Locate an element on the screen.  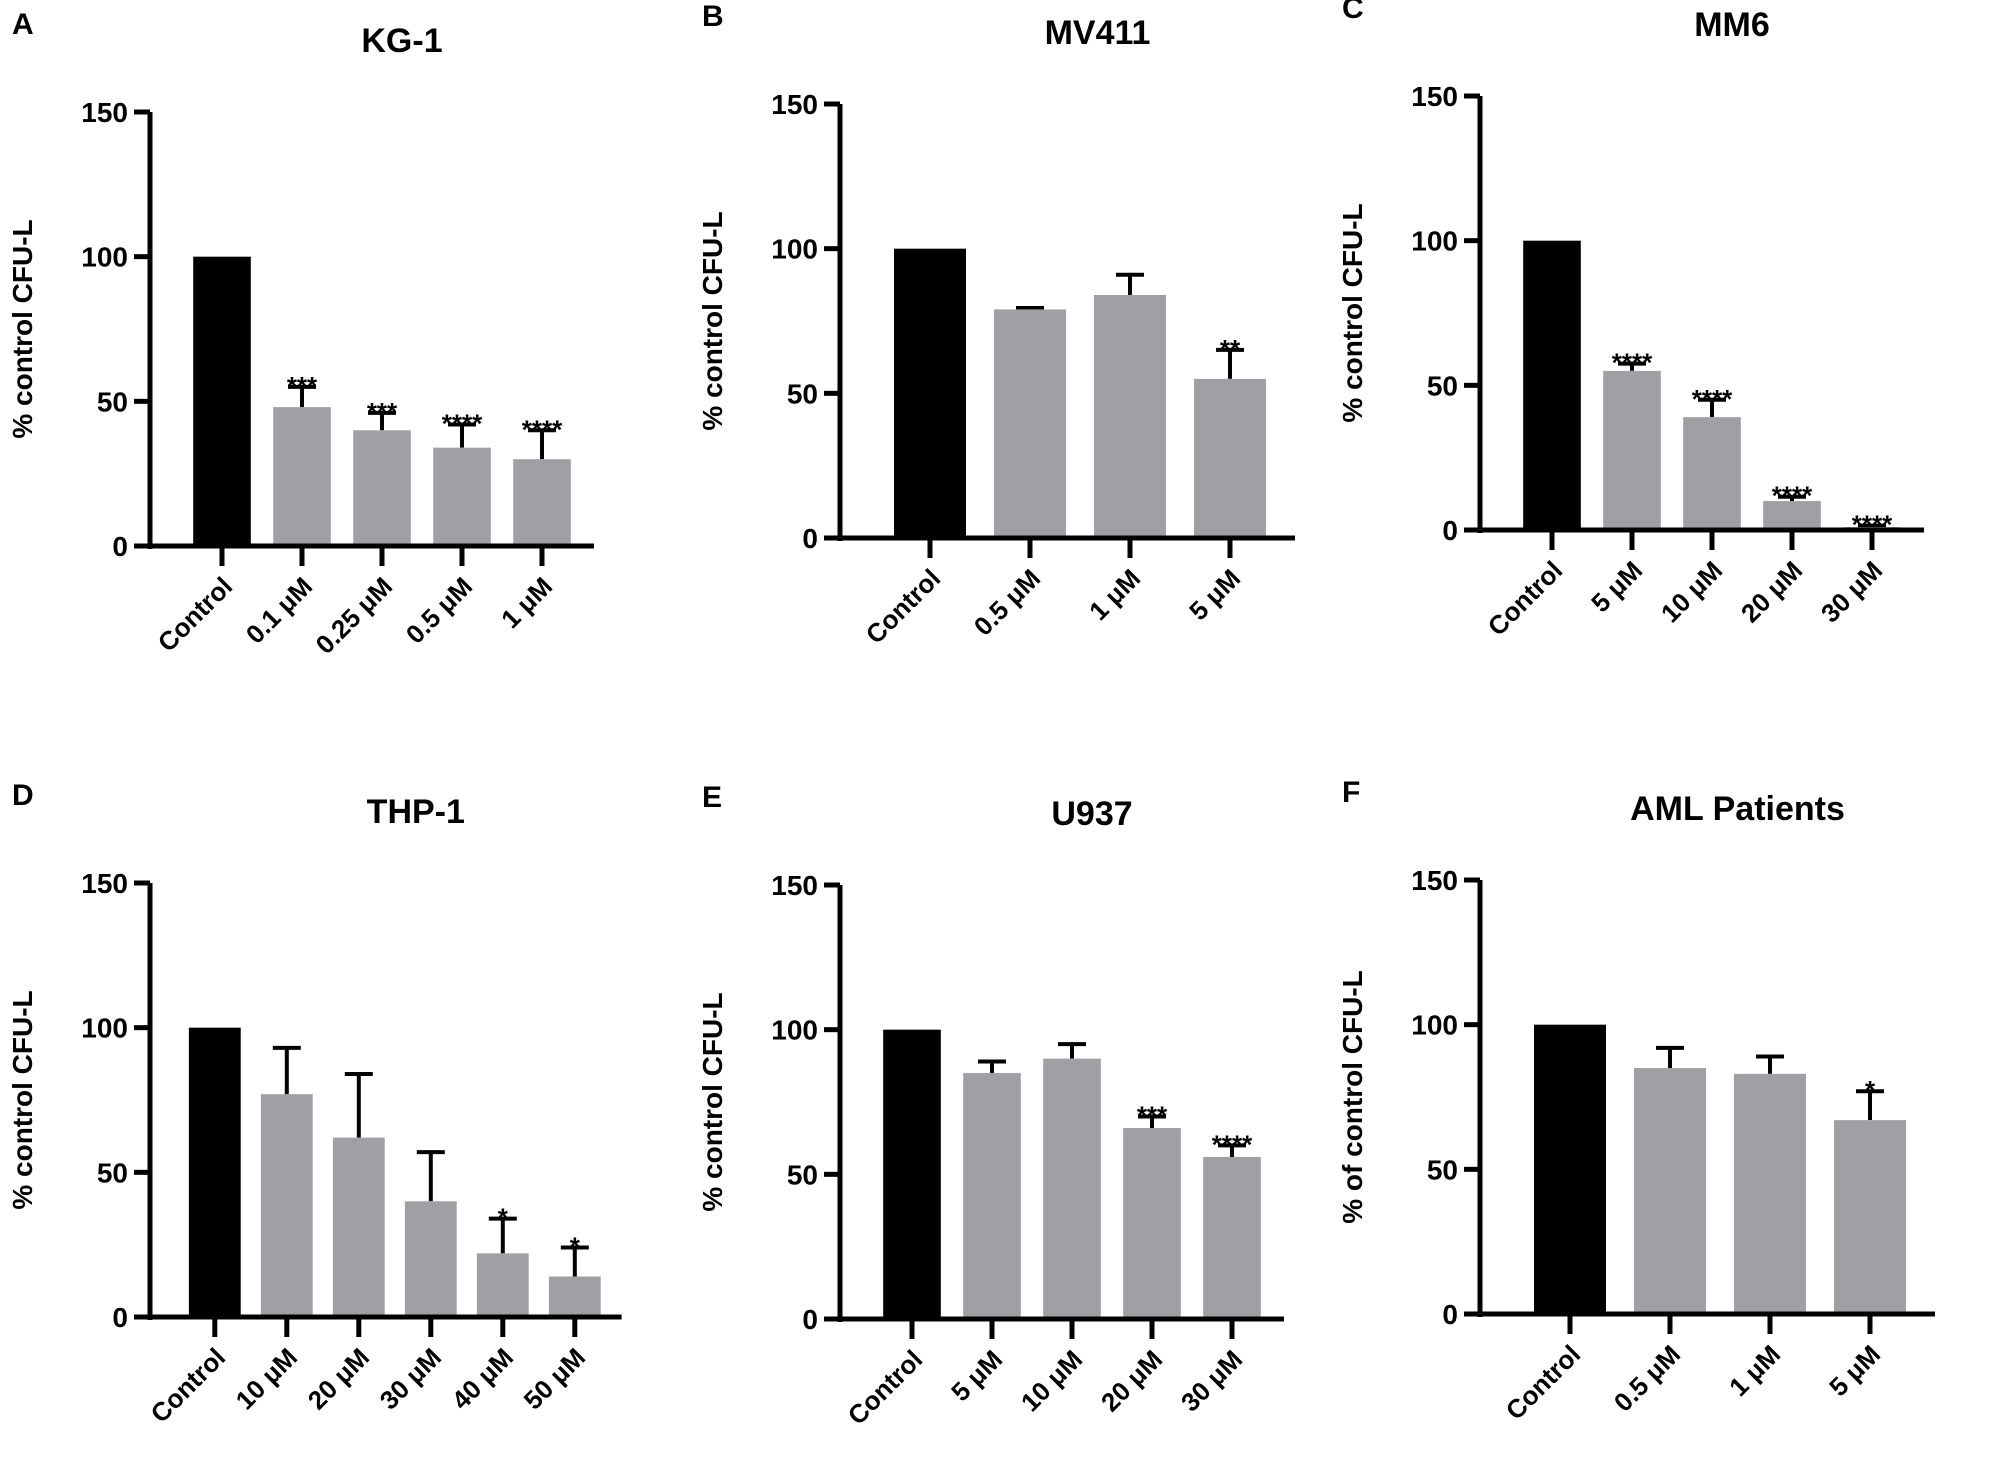
significance-label: ** is located at coordinates (1230, 349).